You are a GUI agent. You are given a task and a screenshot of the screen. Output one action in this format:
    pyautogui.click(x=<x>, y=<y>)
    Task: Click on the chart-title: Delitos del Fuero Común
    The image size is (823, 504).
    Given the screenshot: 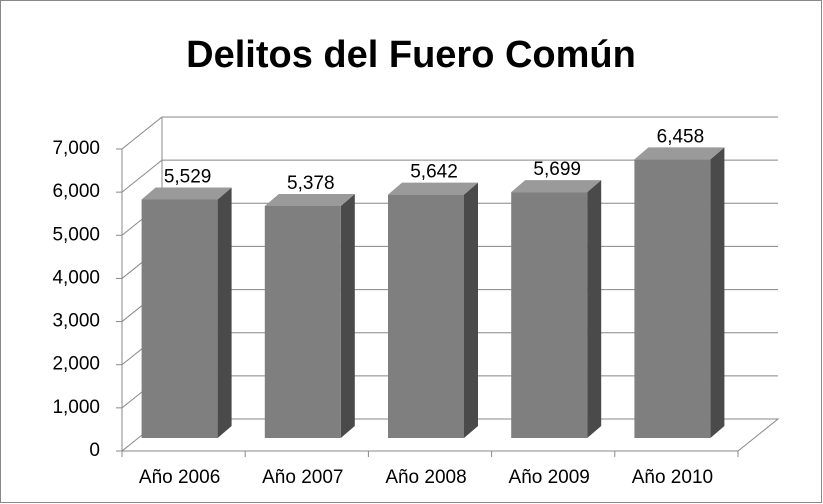 What is the action you would take?
    pyautogui.click(x=411, y=55)
    